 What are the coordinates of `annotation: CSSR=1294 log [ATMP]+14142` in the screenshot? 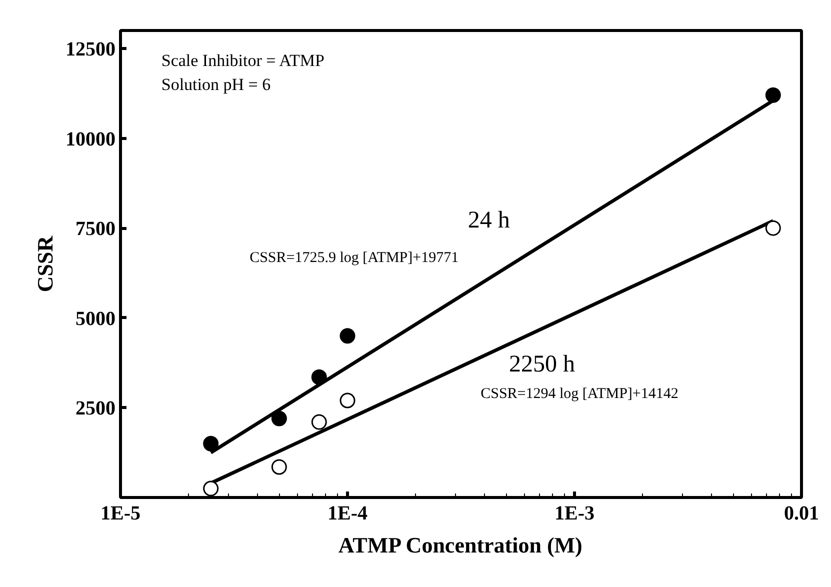 It's located at (579, 394).